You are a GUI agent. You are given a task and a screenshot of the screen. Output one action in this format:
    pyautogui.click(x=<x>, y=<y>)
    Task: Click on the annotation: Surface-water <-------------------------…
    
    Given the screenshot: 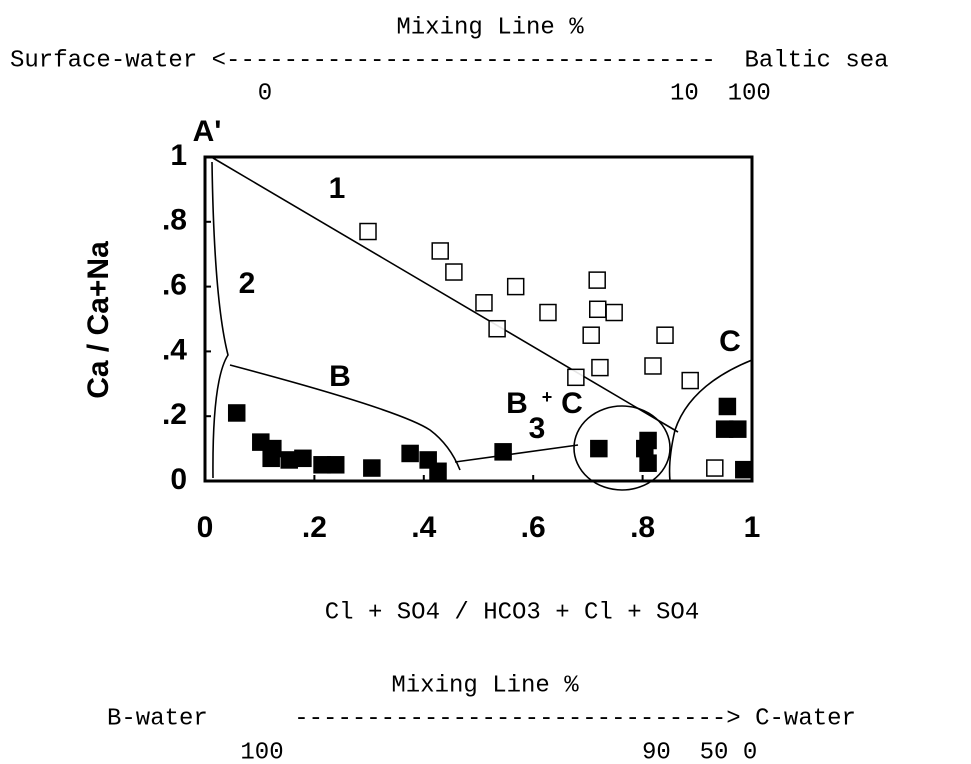 What is the action you would take?
    pyautogui.click(x=449, y=60)
    